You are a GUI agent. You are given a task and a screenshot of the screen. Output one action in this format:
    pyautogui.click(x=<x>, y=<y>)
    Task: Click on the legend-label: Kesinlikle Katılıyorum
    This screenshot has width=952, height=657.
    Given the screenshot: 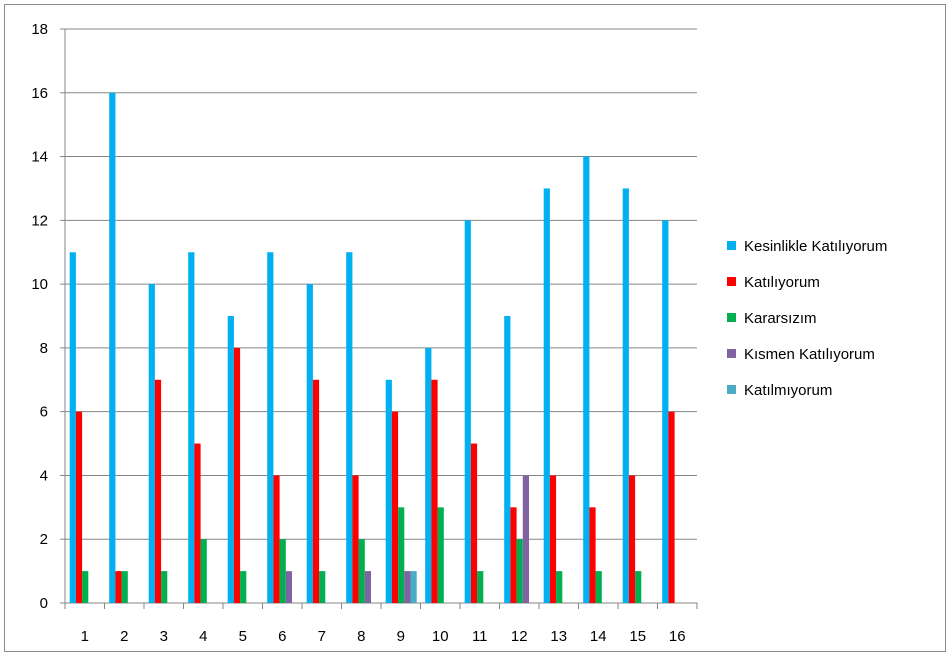 What is the action you would take?
    pyautogui.click(x=815, y=246)
    